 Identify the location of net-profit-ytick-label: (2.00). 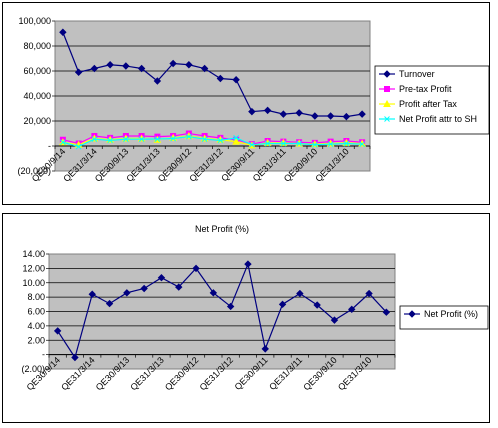
(33, 369).